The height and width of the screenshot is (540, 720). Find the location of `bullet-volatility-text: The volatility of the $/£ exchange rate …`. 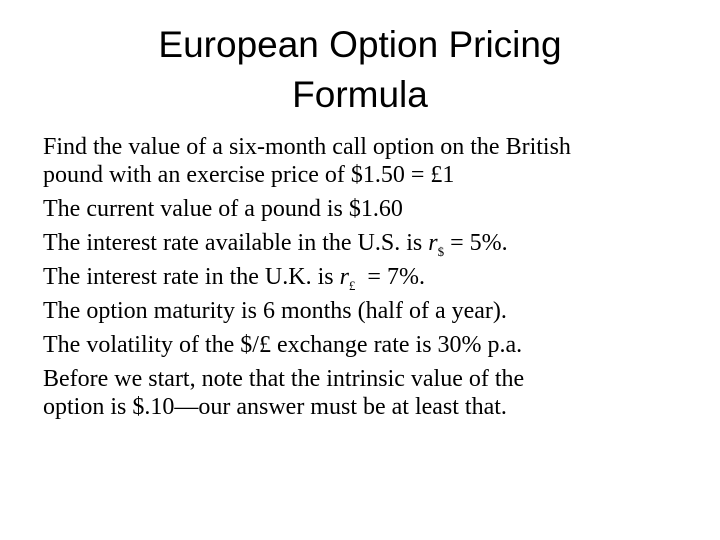

bullet-volatility-text: The volatility of the $/£ exchange rate … is located at coordinates (283, 345).